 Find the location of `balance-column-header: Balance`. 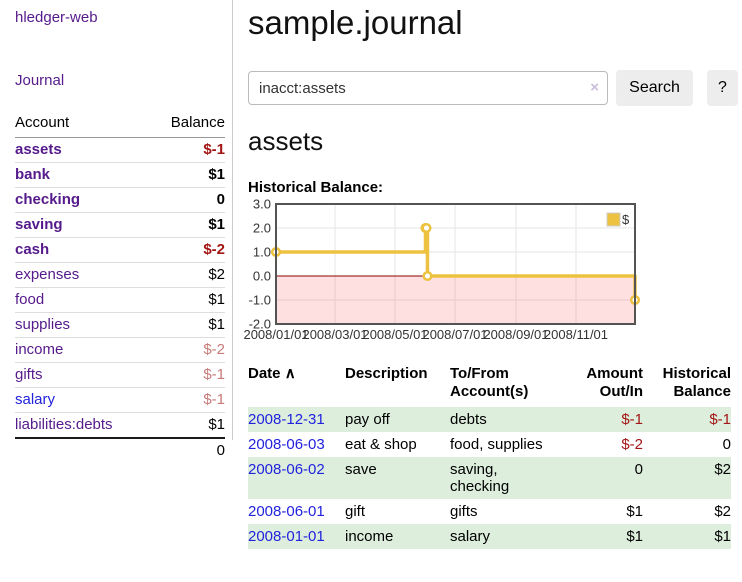

balance-column-header: Balance is located at coordinates (187, 125).